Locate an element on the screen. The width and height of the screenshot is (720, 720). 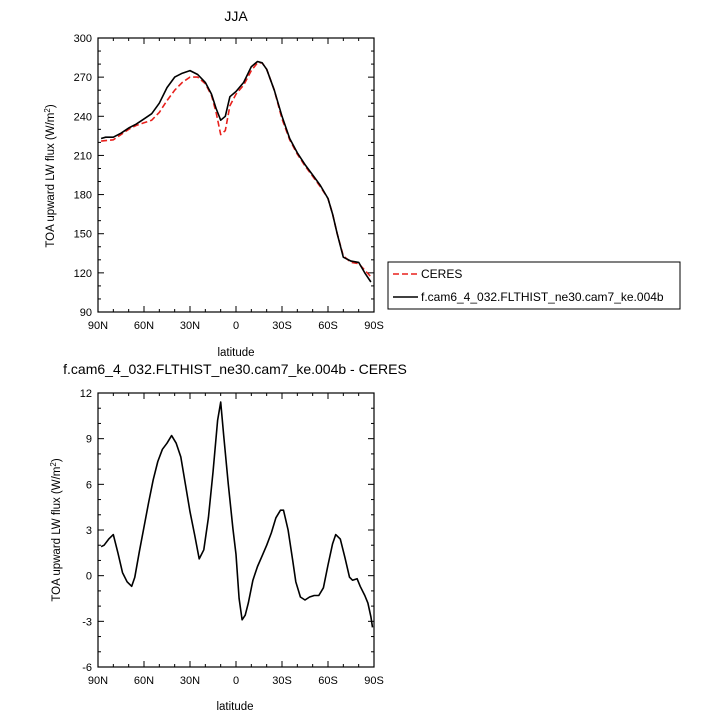
top-x-tick-label: 60S is located at coordinates (328, 326).